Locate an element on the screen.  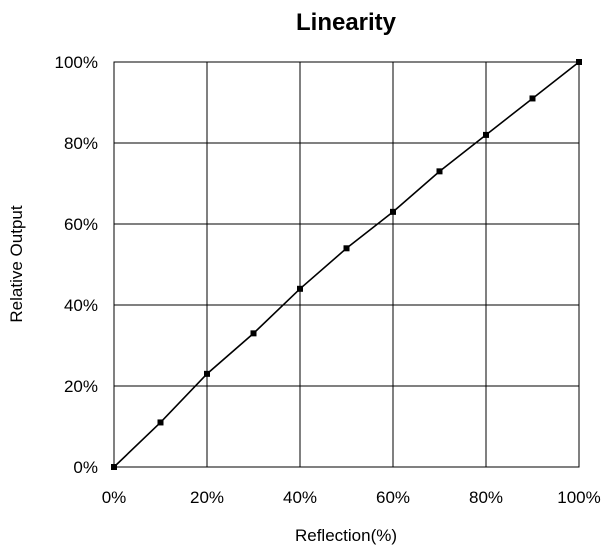
y-tick-label: 40% is located at coordinates (81, 305).